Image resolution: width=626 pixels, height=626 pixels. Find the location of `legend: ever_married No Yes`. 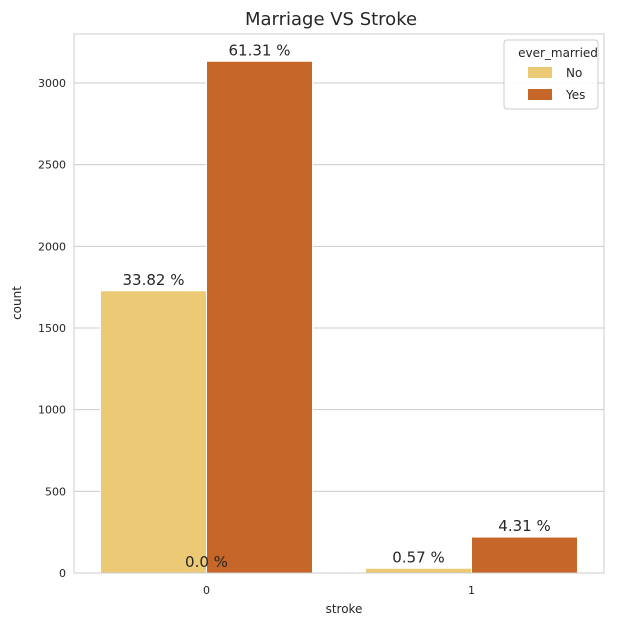

legend: ever_married No Yes is located at coordinates (551, 74).